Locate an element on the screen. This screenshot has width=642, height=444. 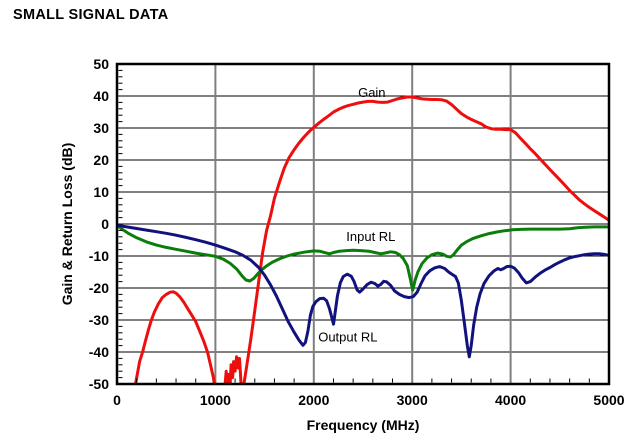
y-tick-labels: 50 40 30 20 10 0 -10 -20 -30 -40 -50 is located at coordinates (99, 224).